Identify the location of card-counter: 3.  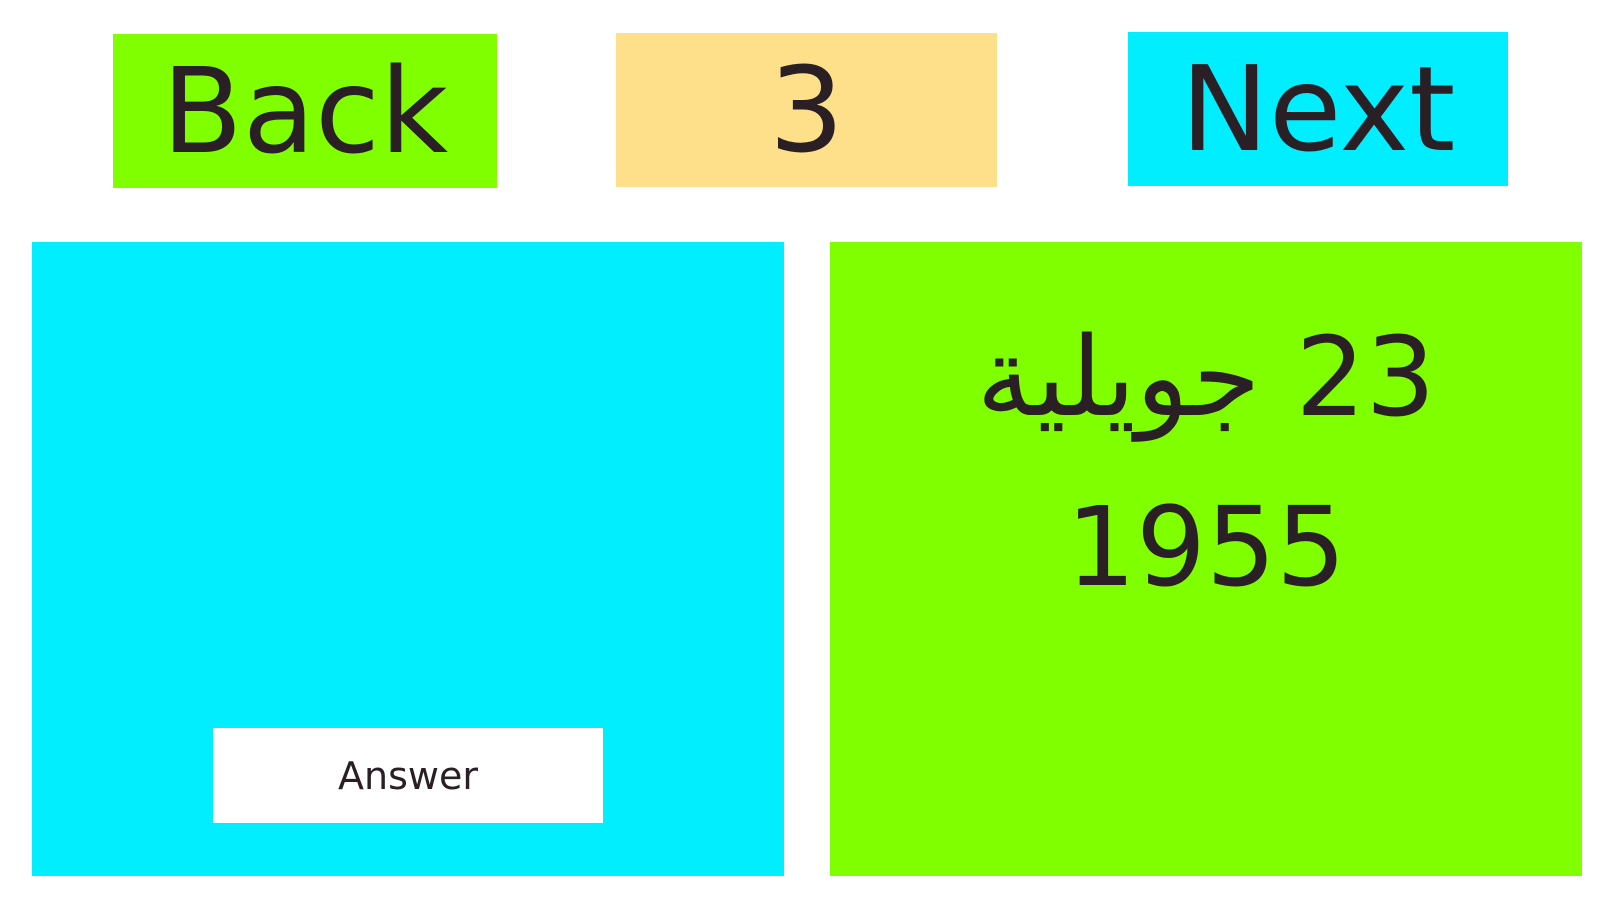
(806, 110).